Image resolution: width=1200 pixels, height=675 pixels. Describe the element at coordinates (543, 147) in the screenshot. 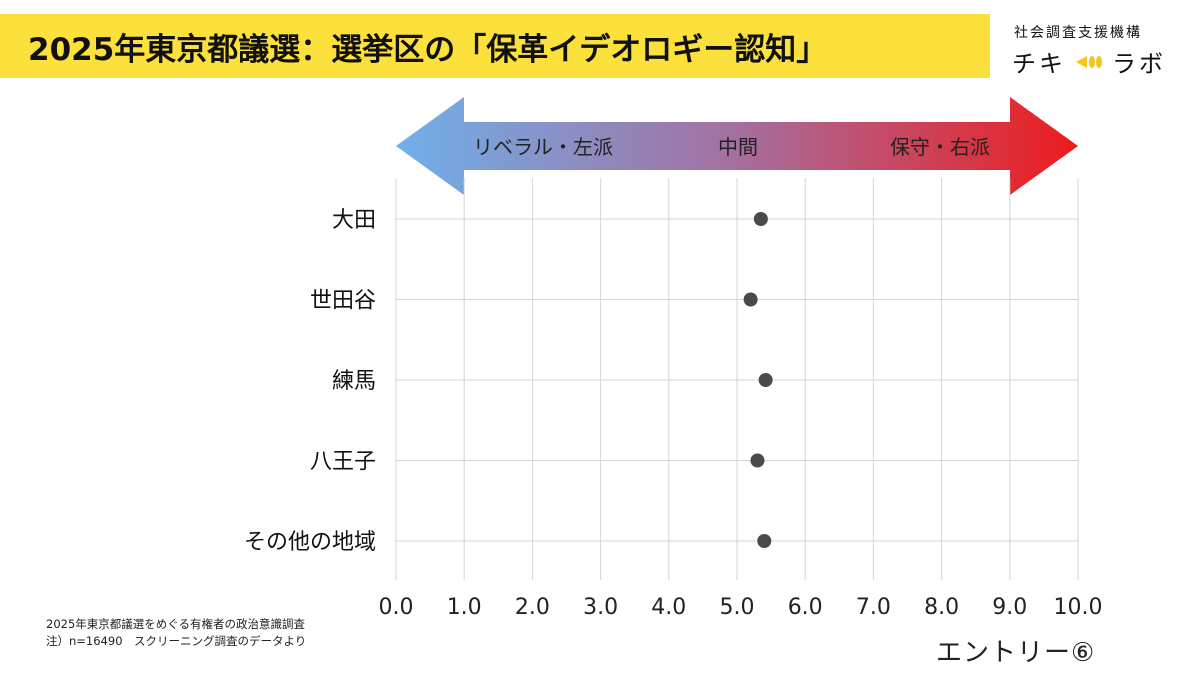

I see `scale-left-label: リベラル・左派` at that location.